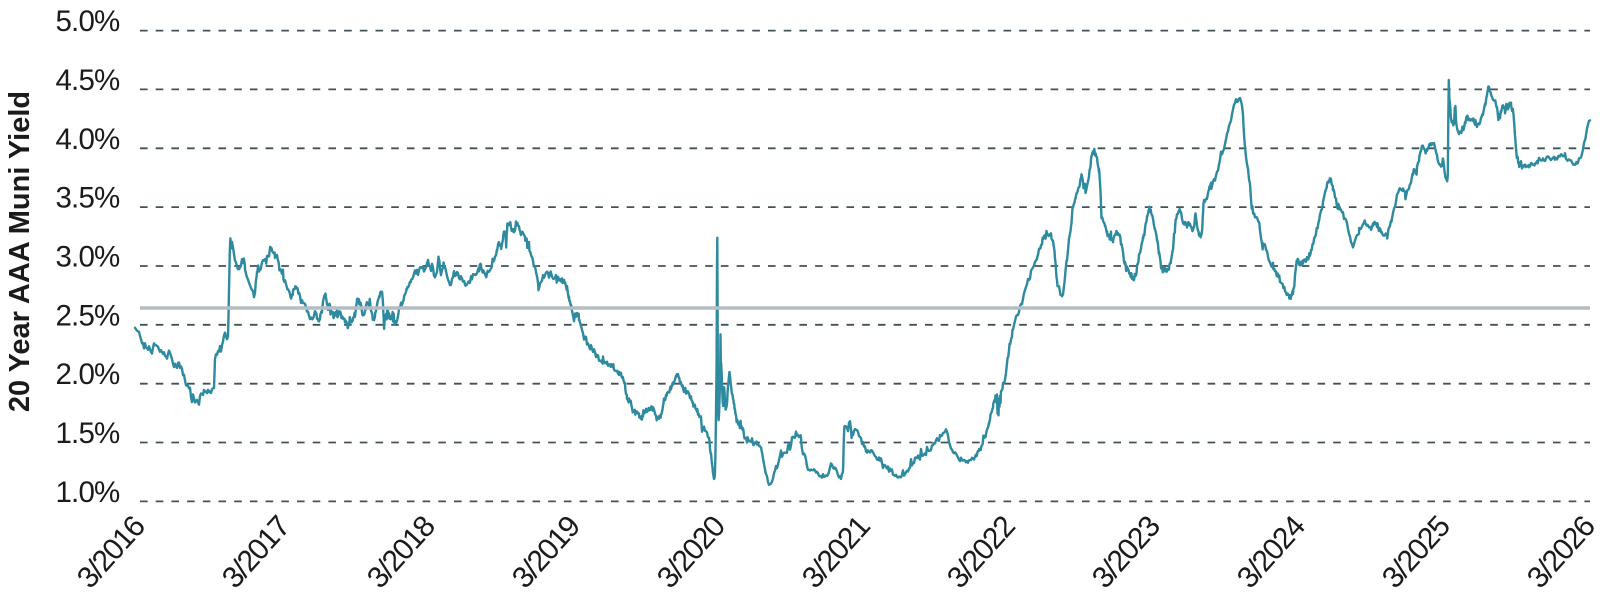 The width and height of the screenshot is (1600, 600). I want to click on svg-text: 5.0%, so click(87, 21).